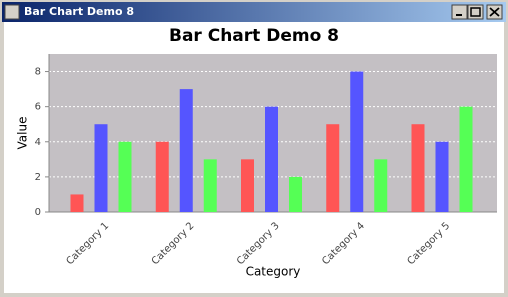 The height and width of the screenshot is (297, 508). I want to click on y-axis-label: Value, so click(23, 133).